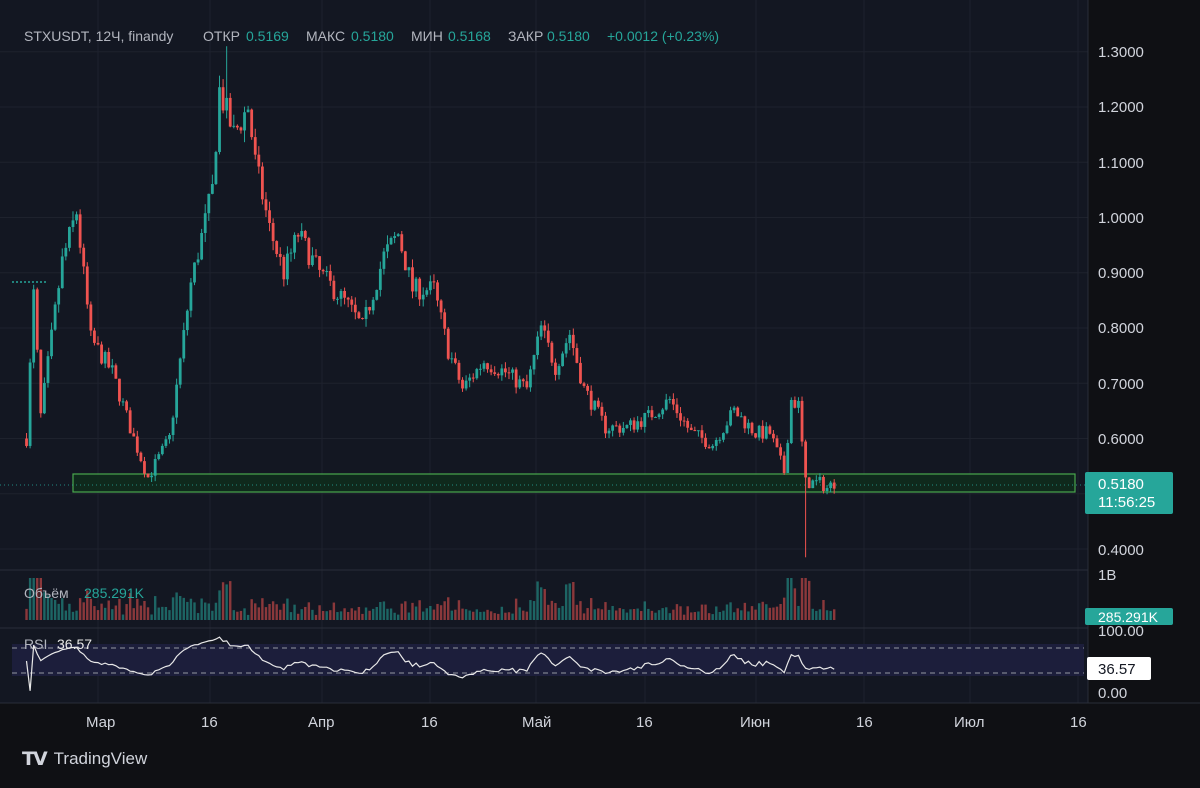  What do you see at coordinates (574, 483) in the screenshot?
I see `support-zone` at bounding box center [574, 483].